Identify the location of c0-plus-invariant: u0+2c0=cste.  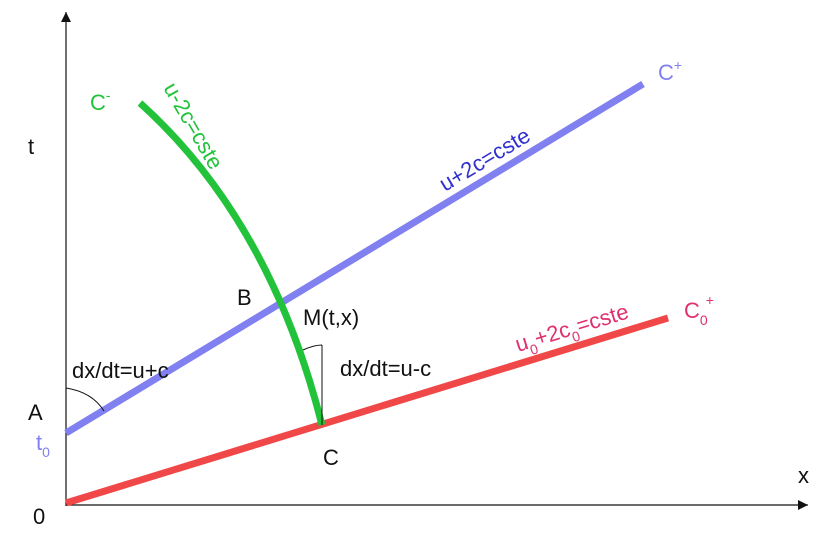
(572, 330).